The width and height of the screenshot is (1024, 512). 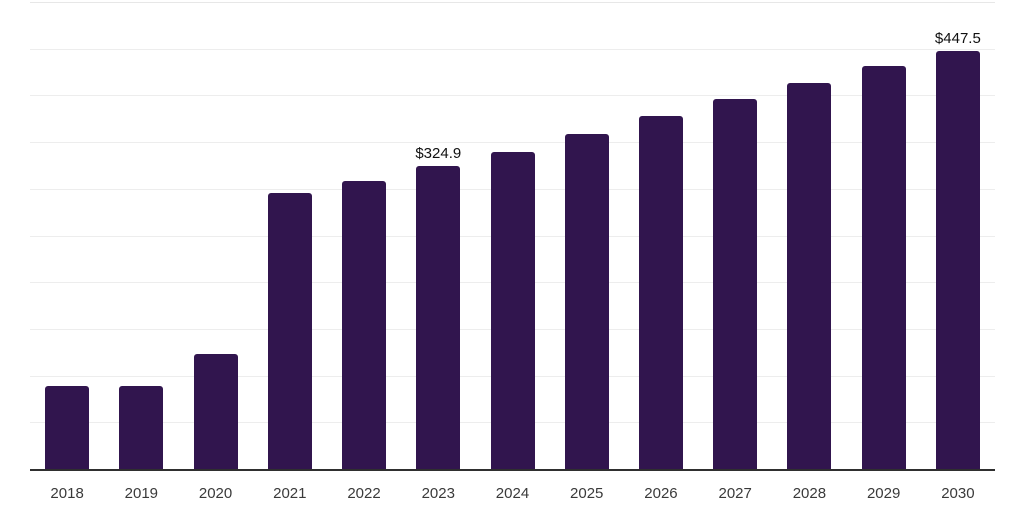 I want to click on bar-2029, so click(x=883, y=267).